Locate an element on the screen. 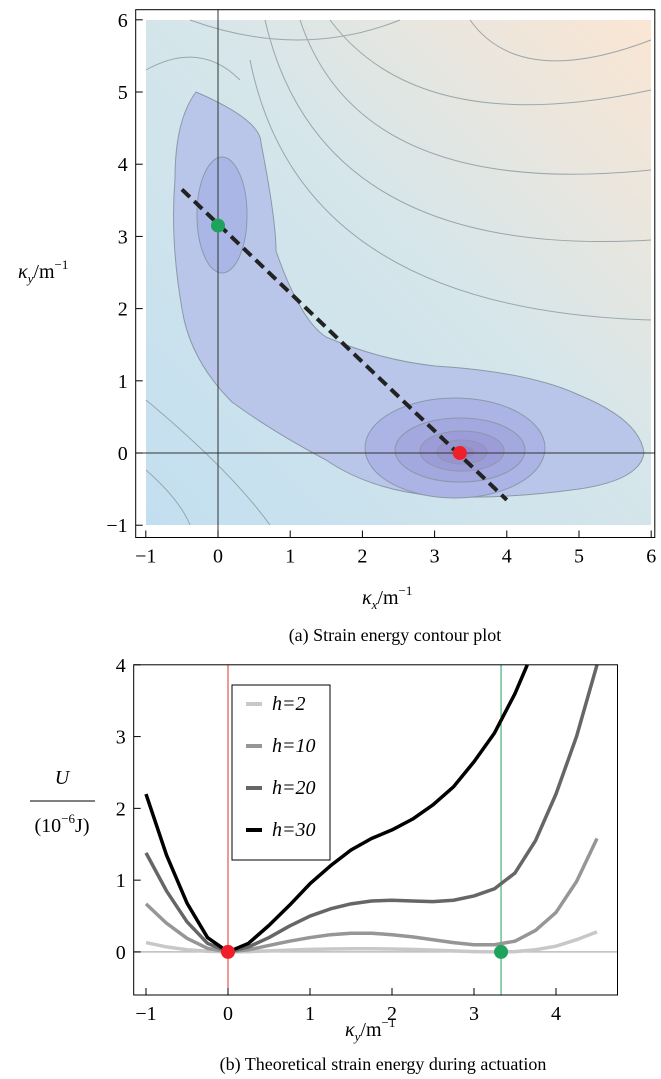 Image resolution: width=661 pixels, height=1079 pixels. y-axis-label: κy/m−1 is located at coordinates (43, 271).